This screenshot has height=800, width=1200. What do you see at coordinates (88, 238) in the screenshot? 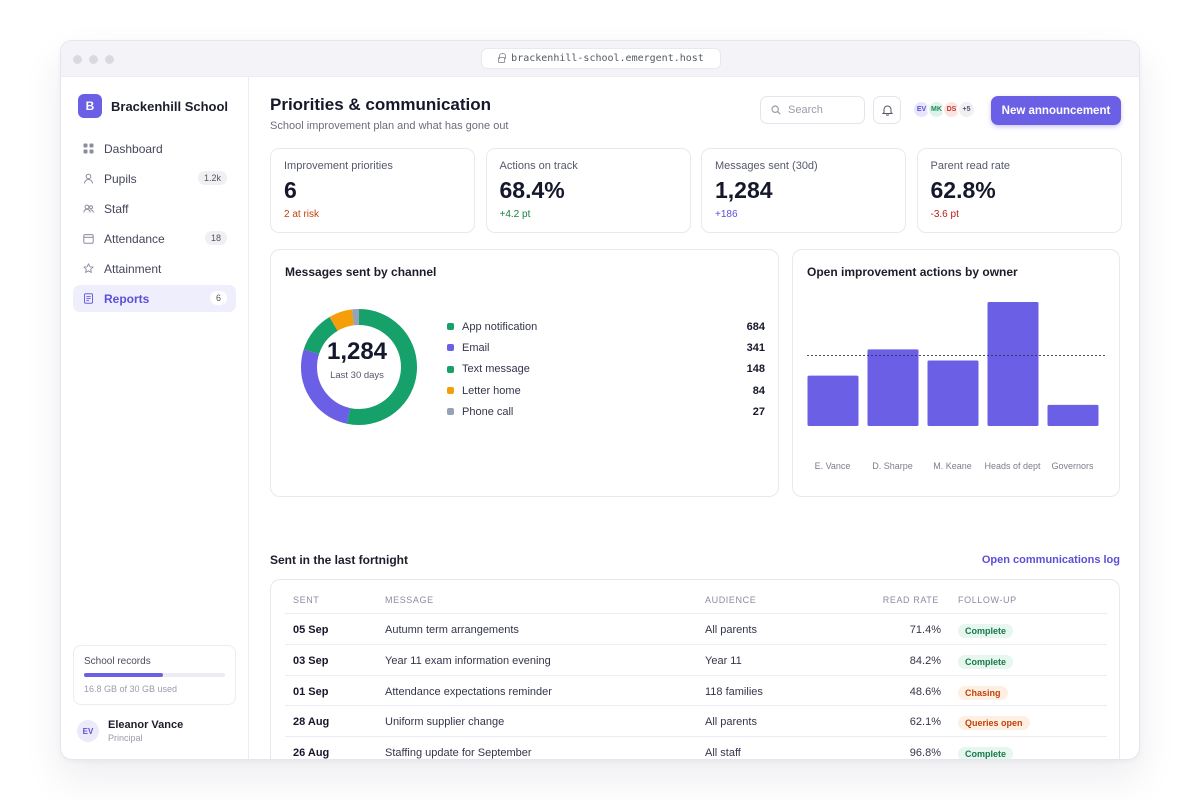
I see `calendar-icon` at bounding box center [88, 238].